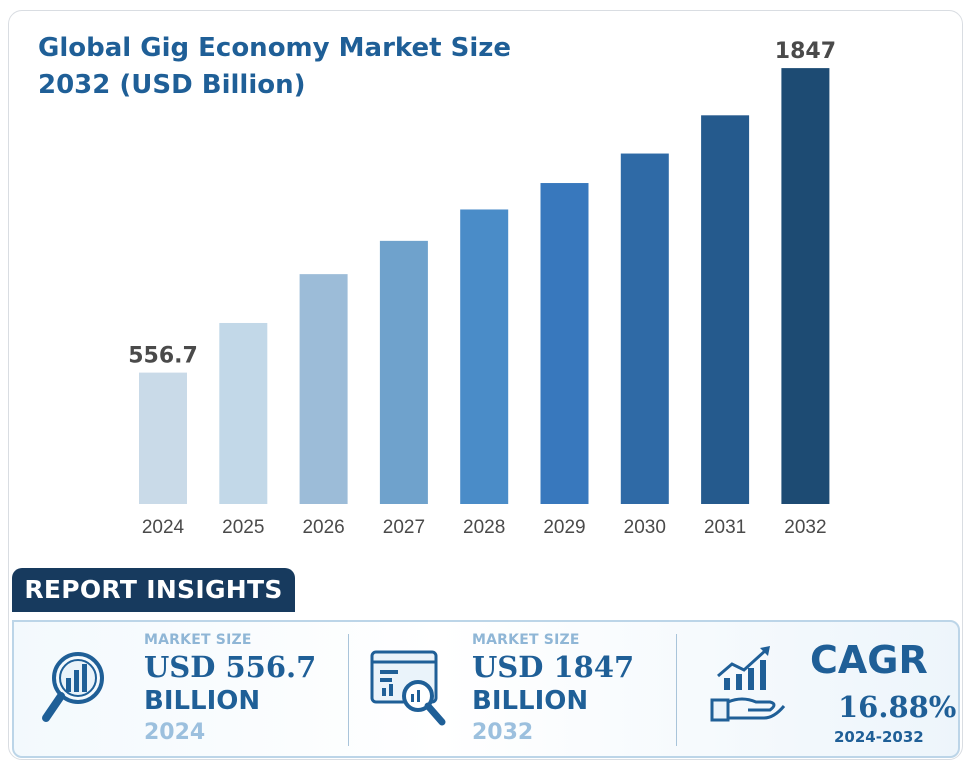 The height and width of the screenshot is (769, 975). Describe the element at coordinates (323, 389) in the screenshot. I see `bar-2026` at that location.